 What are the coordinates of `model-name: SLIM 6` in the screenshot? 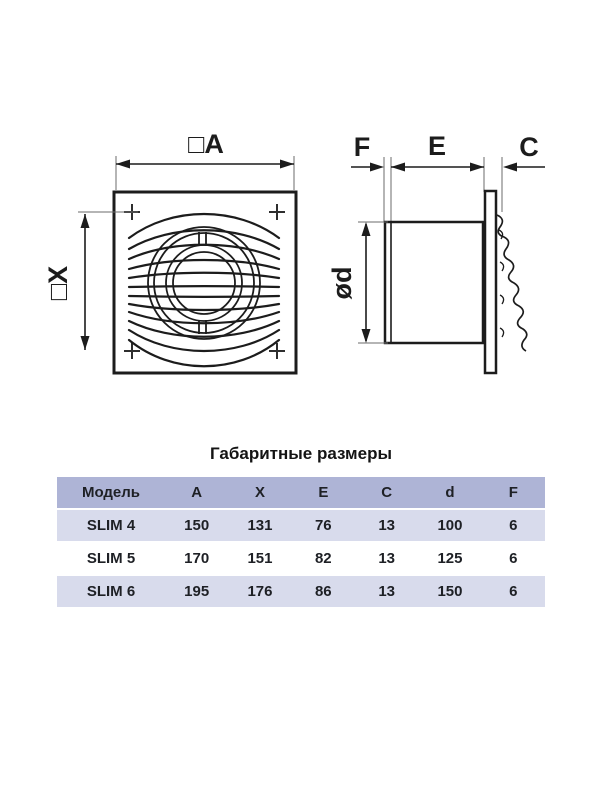 It's located at (111, 591).